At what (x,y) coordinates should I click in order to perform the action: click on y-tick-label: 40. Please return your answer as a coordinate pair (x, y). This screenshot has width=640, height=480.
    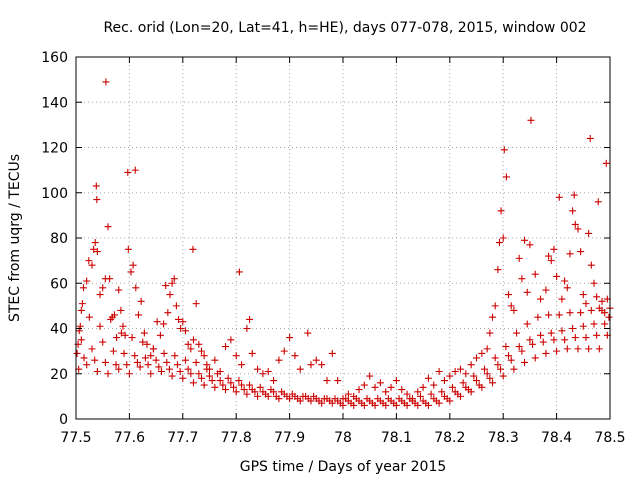
    Looking at the image, I should click on (59, 330).